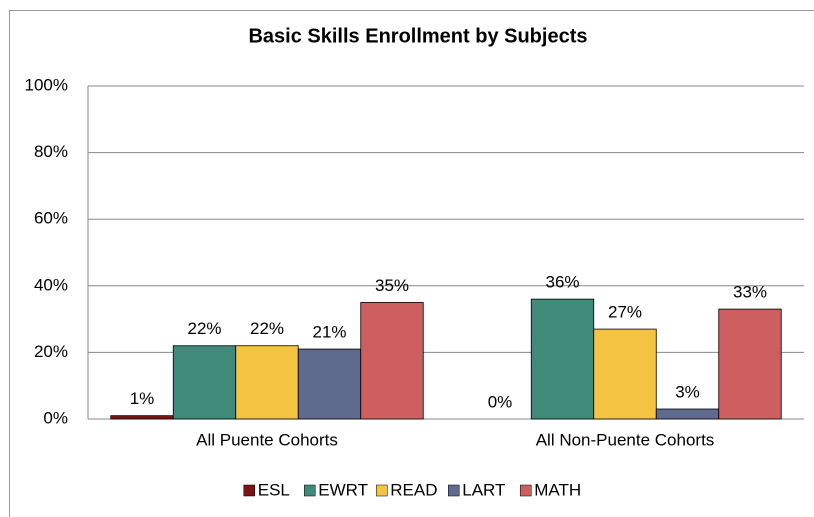 The height and width of the screenshot is (517, 814). What do you see at coordinates (417, 36) in the screenshot?
I see `chart-title: Basic Skills Enrollment by Subjects` at bounding box center [417, 36].